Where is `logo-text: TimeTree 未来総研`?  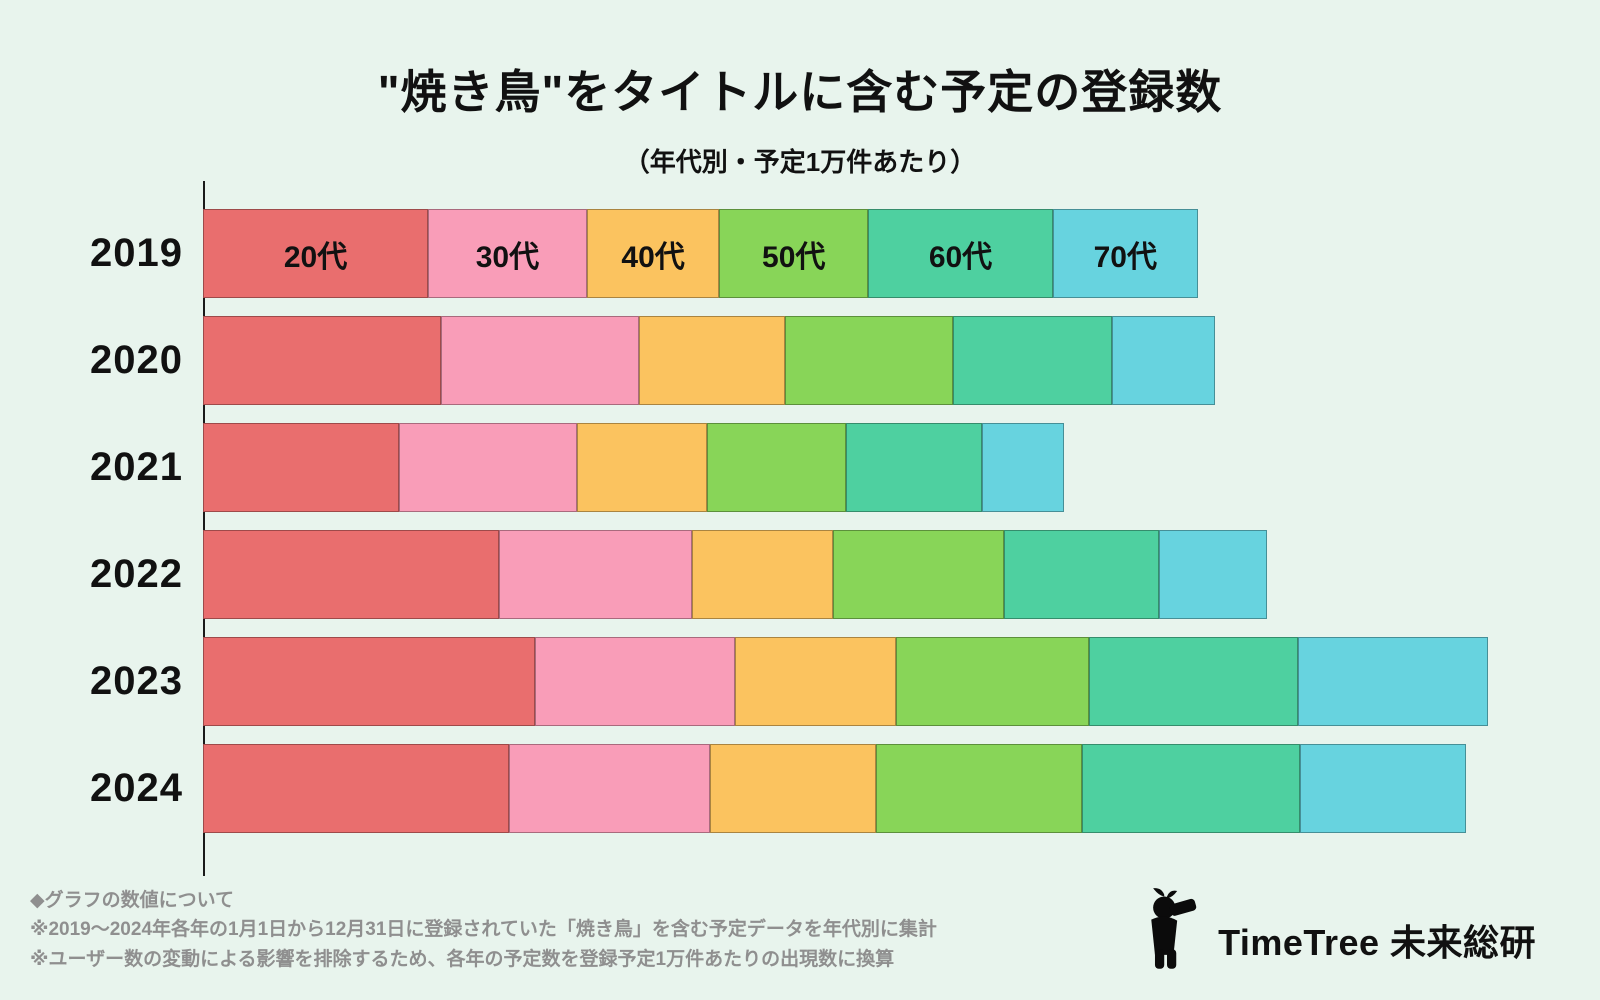 logo-text: TimeTree 未来総研 is located at coordinates (1377, 942).